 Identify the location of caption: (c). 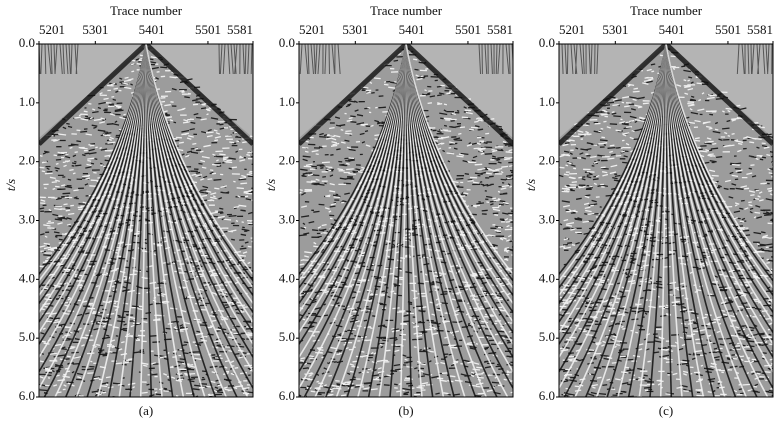
(666, 410).